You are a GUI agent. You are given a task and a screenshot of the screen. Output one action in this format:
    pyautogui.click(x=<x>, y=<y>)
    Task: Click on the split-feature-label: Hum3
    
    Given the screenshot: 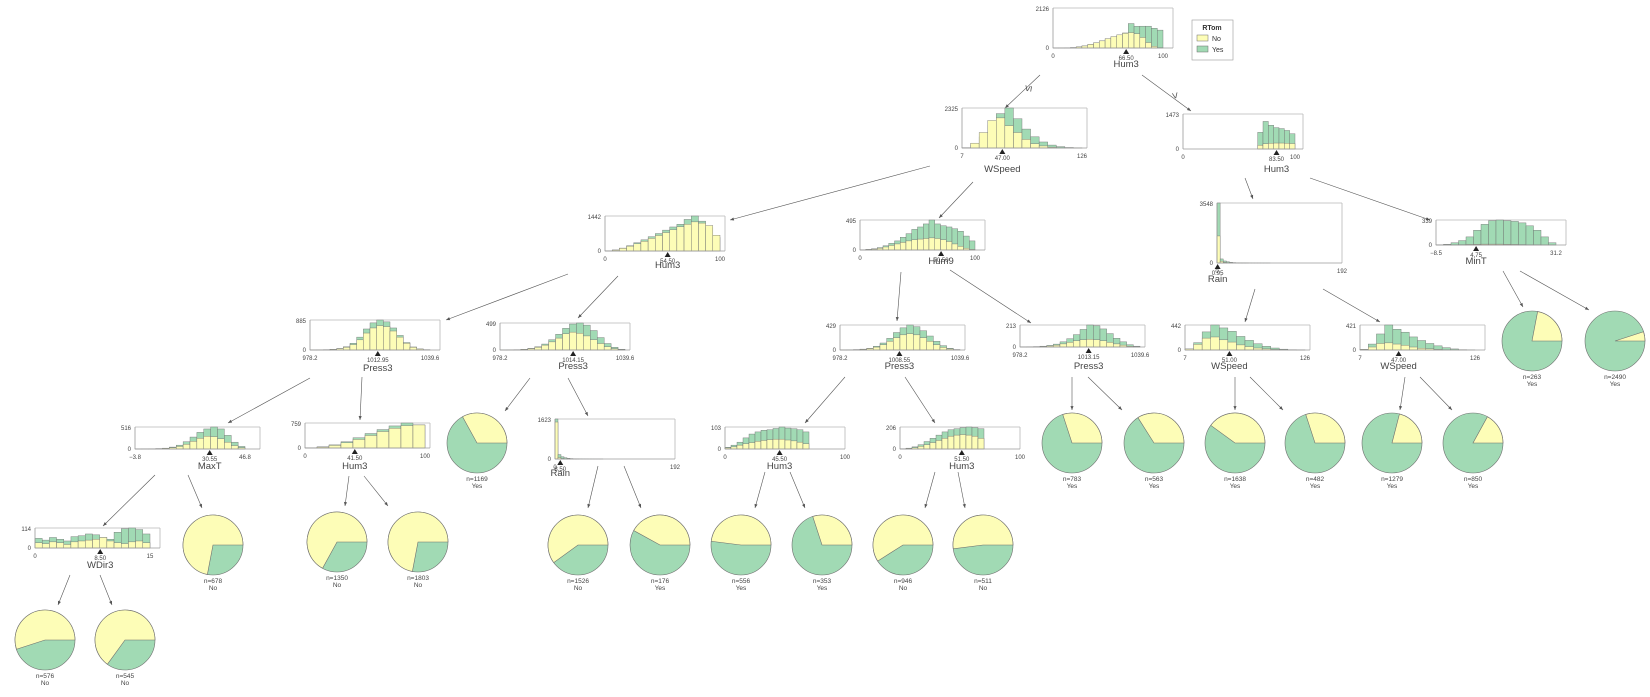 What is the action you would take?
    pyautogui.click(x=779, y=466)
    